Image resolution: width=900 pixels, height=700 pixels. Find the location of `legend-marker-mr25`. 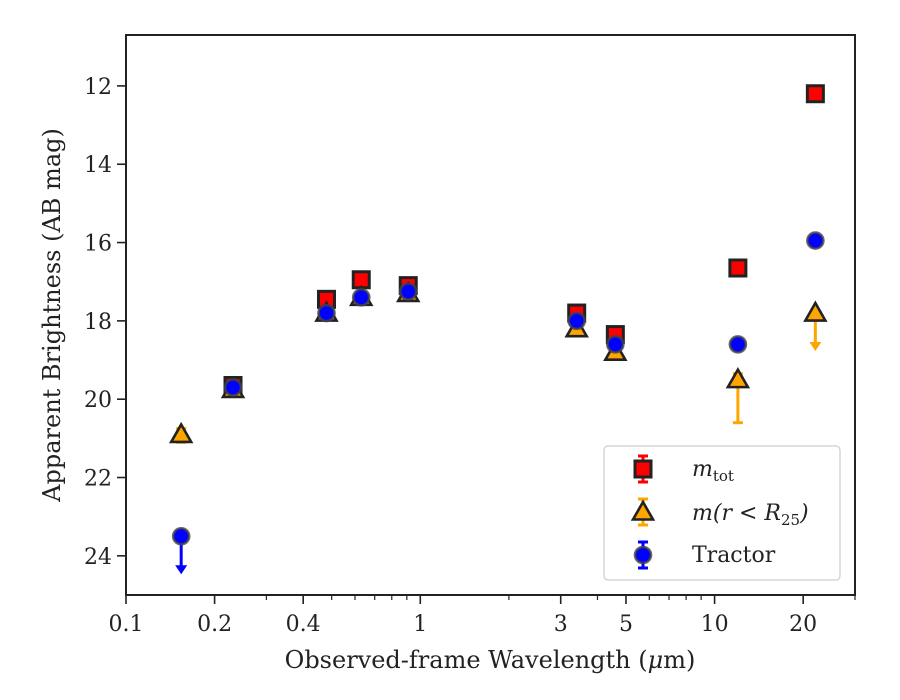

legend-marker-mr25 is located at coordinates (643, 510).